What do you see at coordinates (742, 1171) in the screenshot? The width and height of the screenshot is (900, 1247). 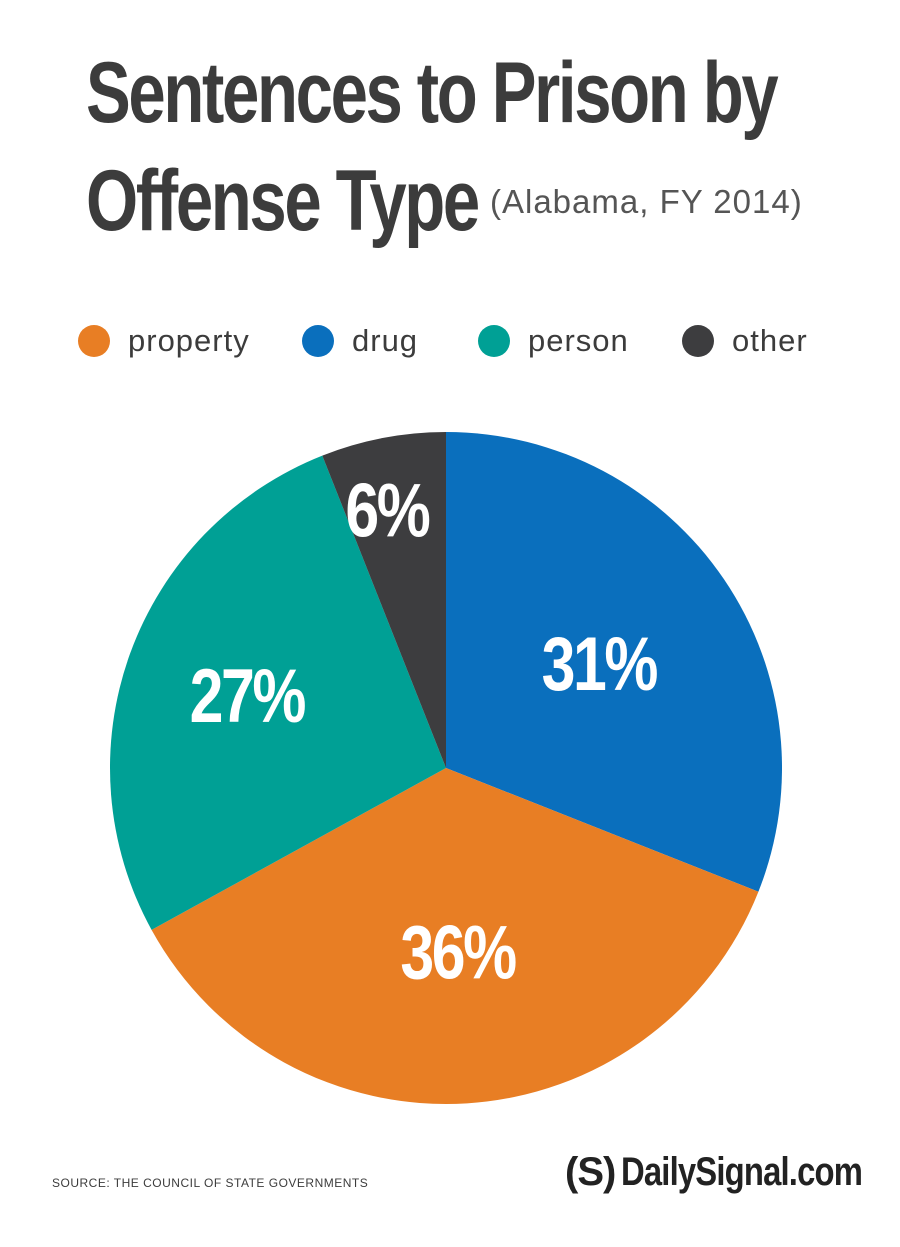 I see `brand-text: DailySignal.com` at bounding box center [742, 1171].